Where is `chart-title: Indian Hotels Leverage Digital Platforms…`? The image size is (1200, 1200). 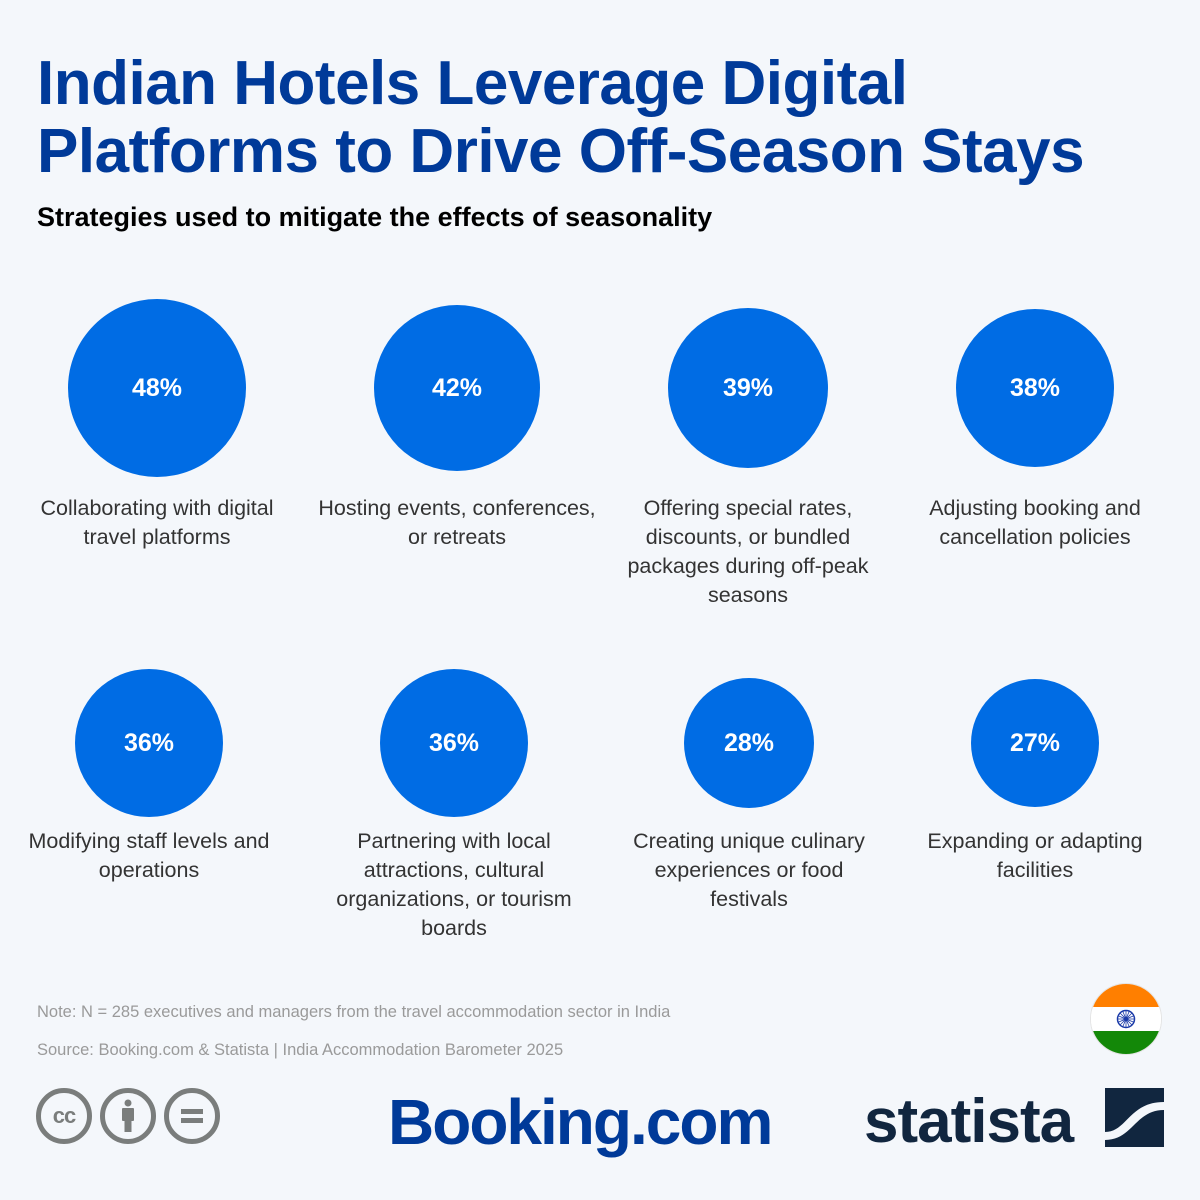 chart-title: Indian Hotels Leverage Digital Platforms… is located at coordinates (561, 117).